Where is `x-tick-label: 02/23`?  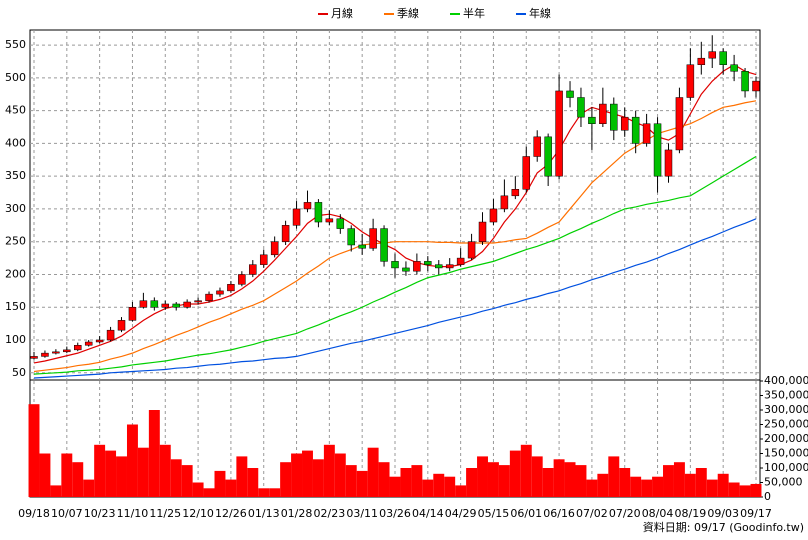
x-tick-label: 02/23 is located at coordinates (330, 513).